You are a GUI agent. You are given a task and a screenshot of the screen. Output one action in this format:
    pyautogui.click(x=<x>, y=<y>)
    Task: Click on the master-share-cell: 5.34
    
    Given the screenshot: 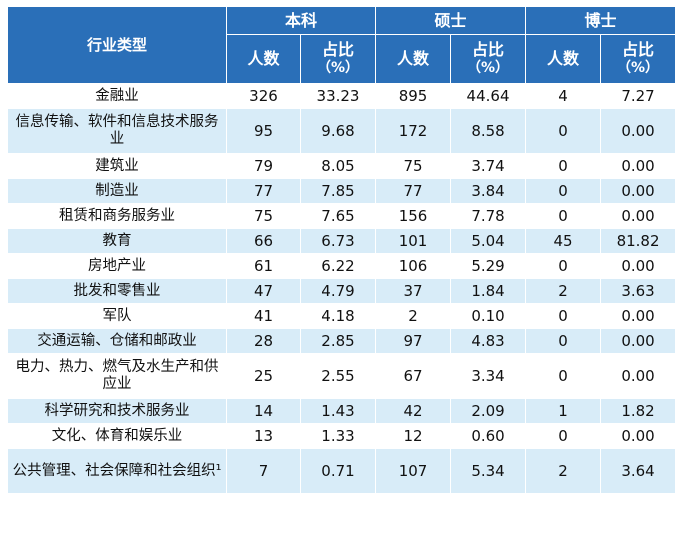 What is the action you would take?
    pyautogui.click(x=488, y=471)
    